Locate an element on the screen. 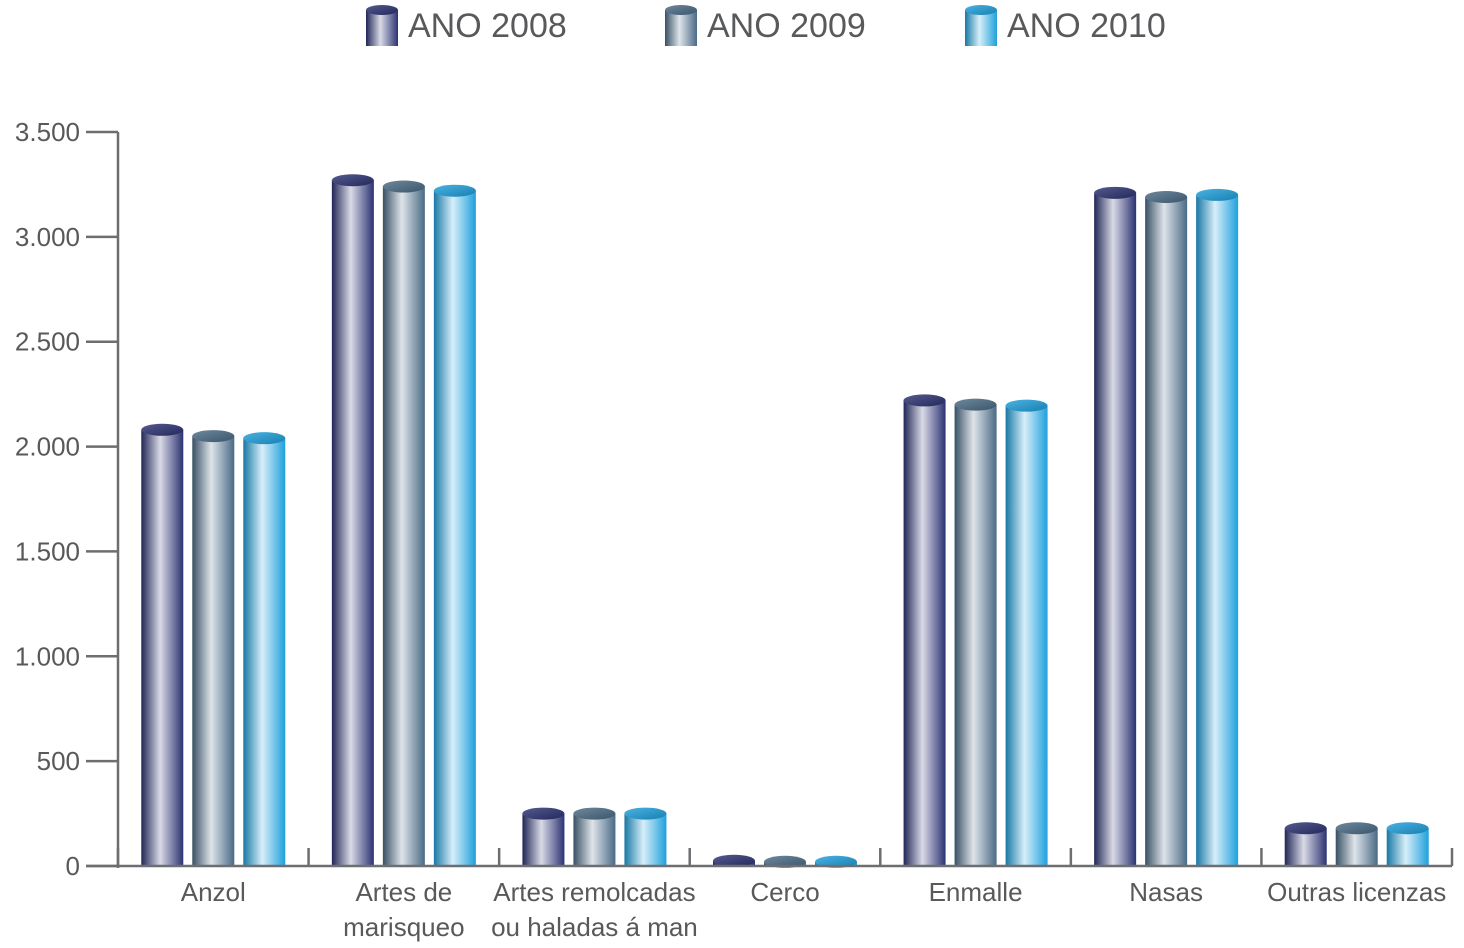 The width and height of the screenshot is (1464, 948). y-tick-label: 1.000 is located at coordinates (47, 656).